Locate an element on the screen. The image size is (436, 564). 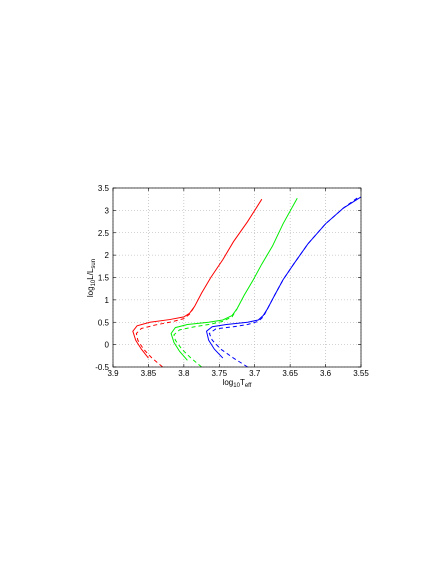
x-tick-label: 3.9 is located at coordinates (113, 373).